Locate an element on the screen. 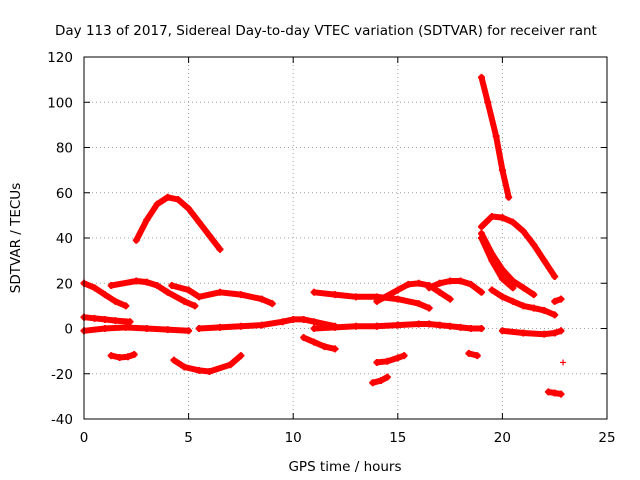 This screenshot has height=480, width=640. y-tick-label: -40 is located at coordinates (62, 420).